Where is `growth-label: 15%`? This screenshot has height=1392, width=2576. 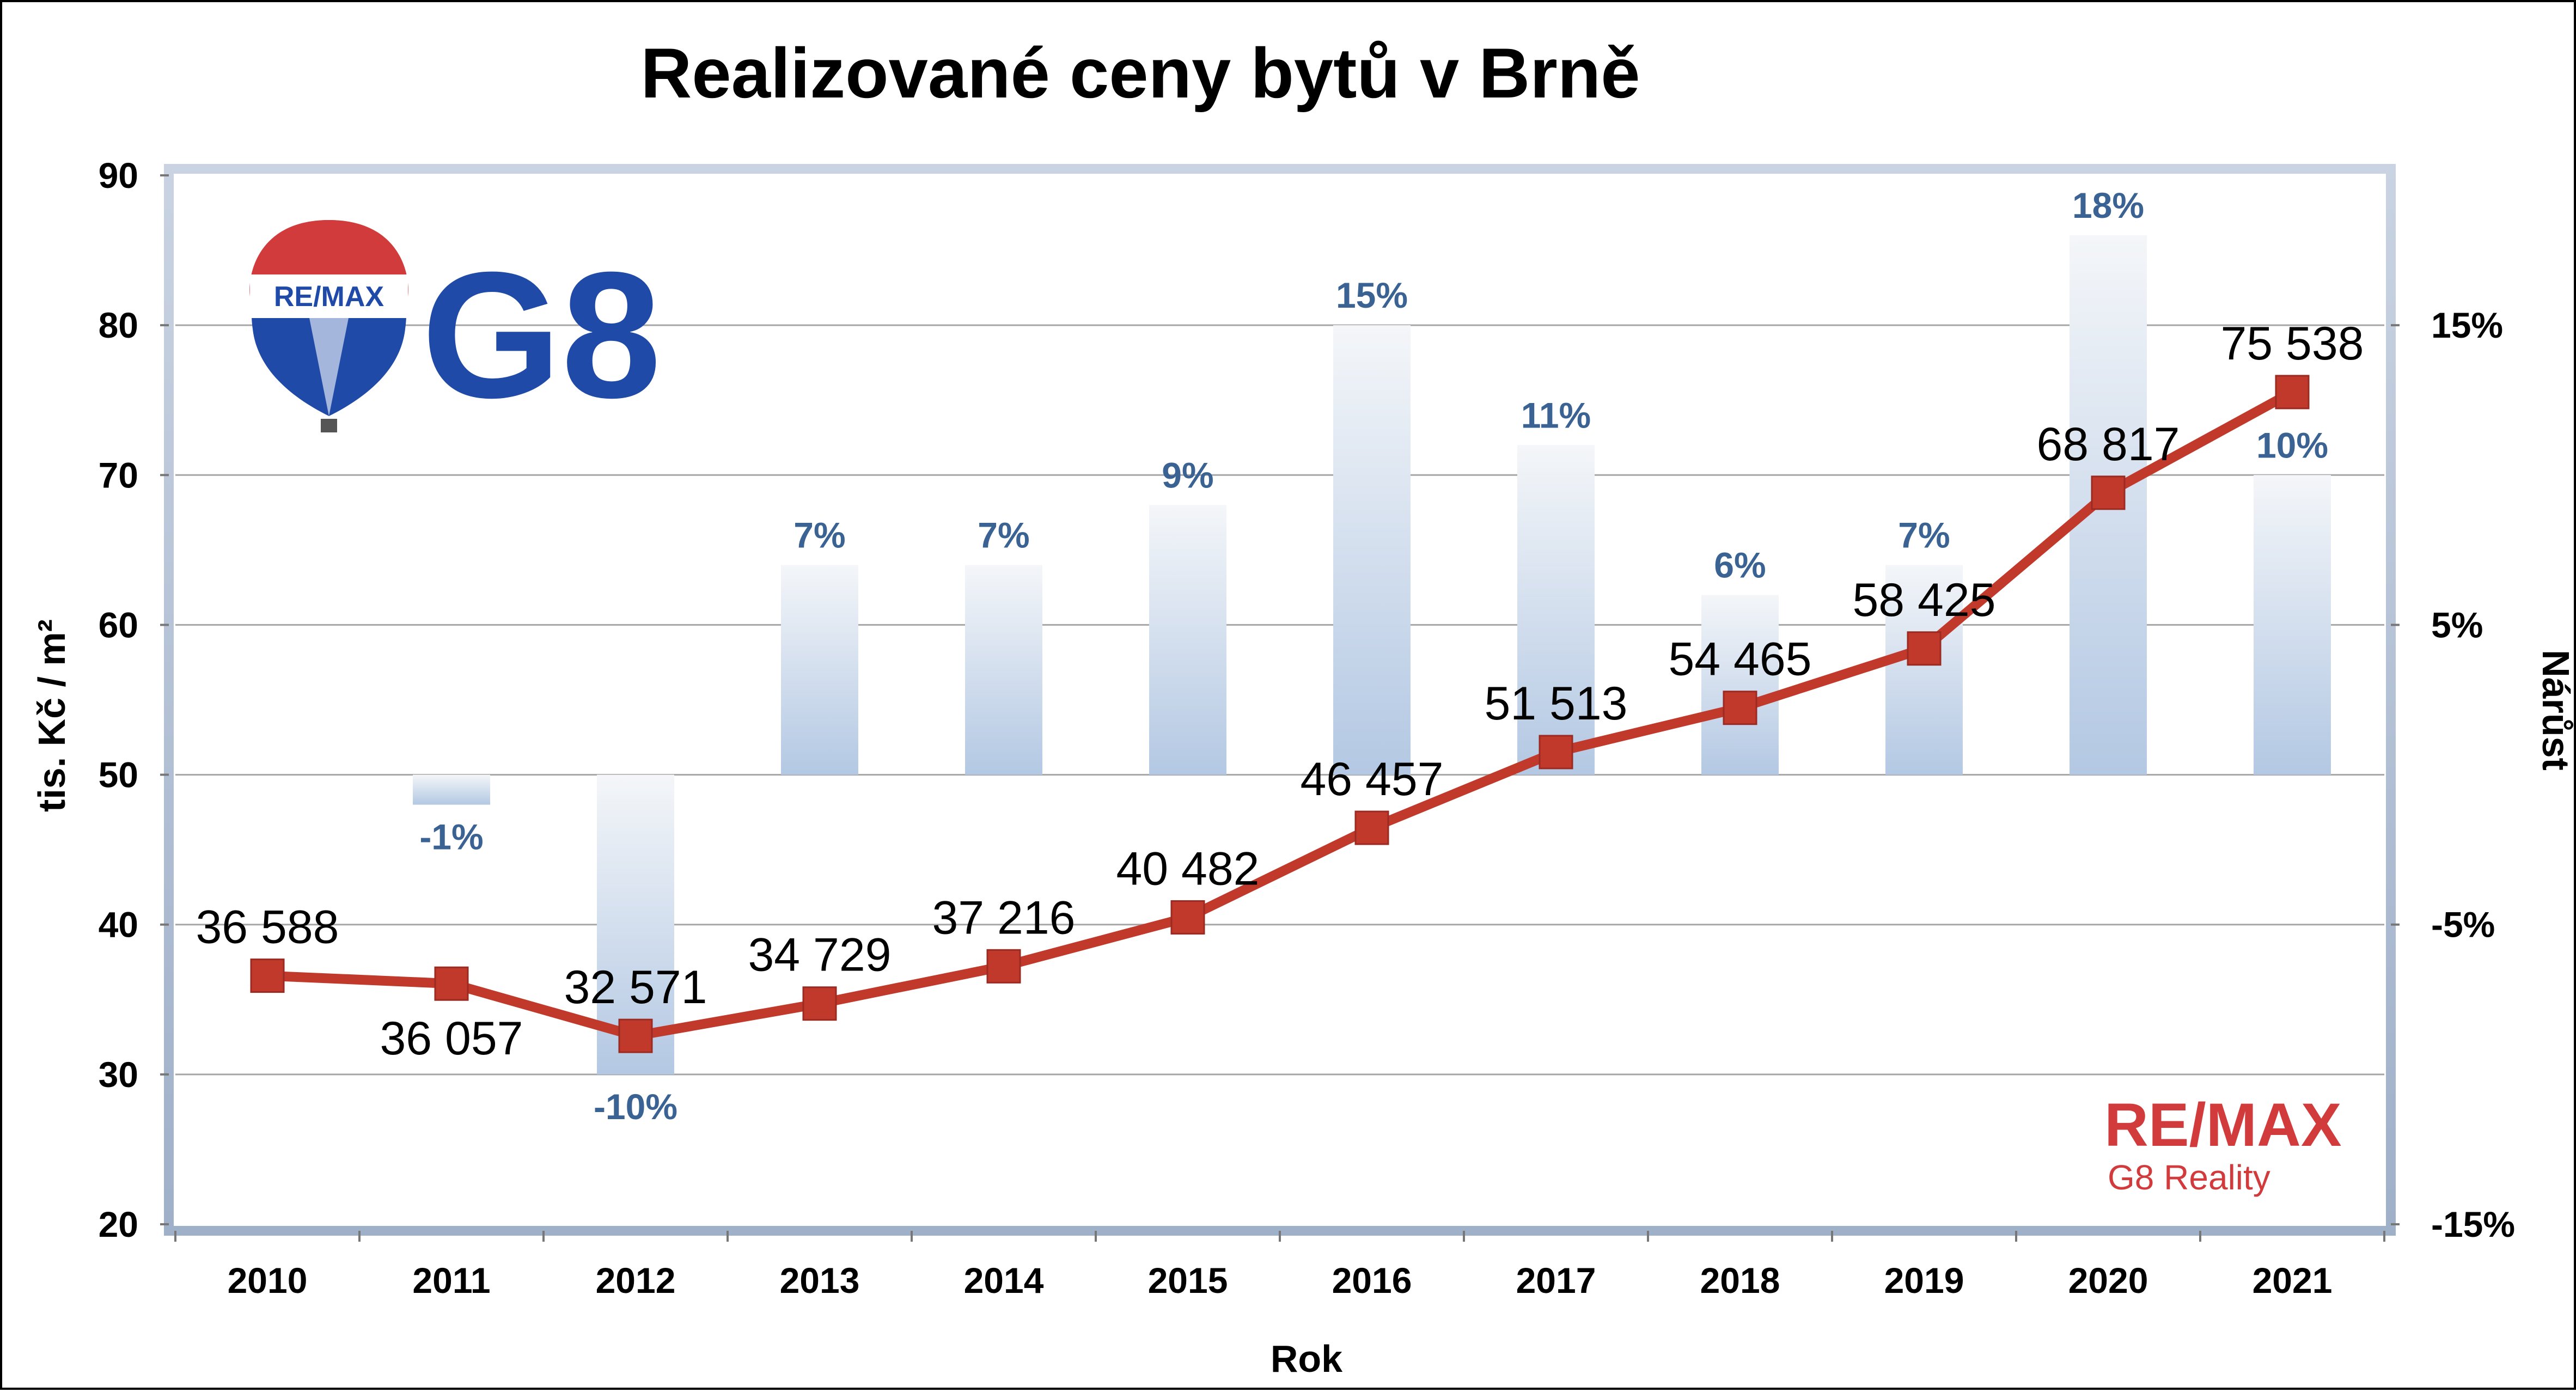 growth-label: 15% is located at coordinates (1372, 295).